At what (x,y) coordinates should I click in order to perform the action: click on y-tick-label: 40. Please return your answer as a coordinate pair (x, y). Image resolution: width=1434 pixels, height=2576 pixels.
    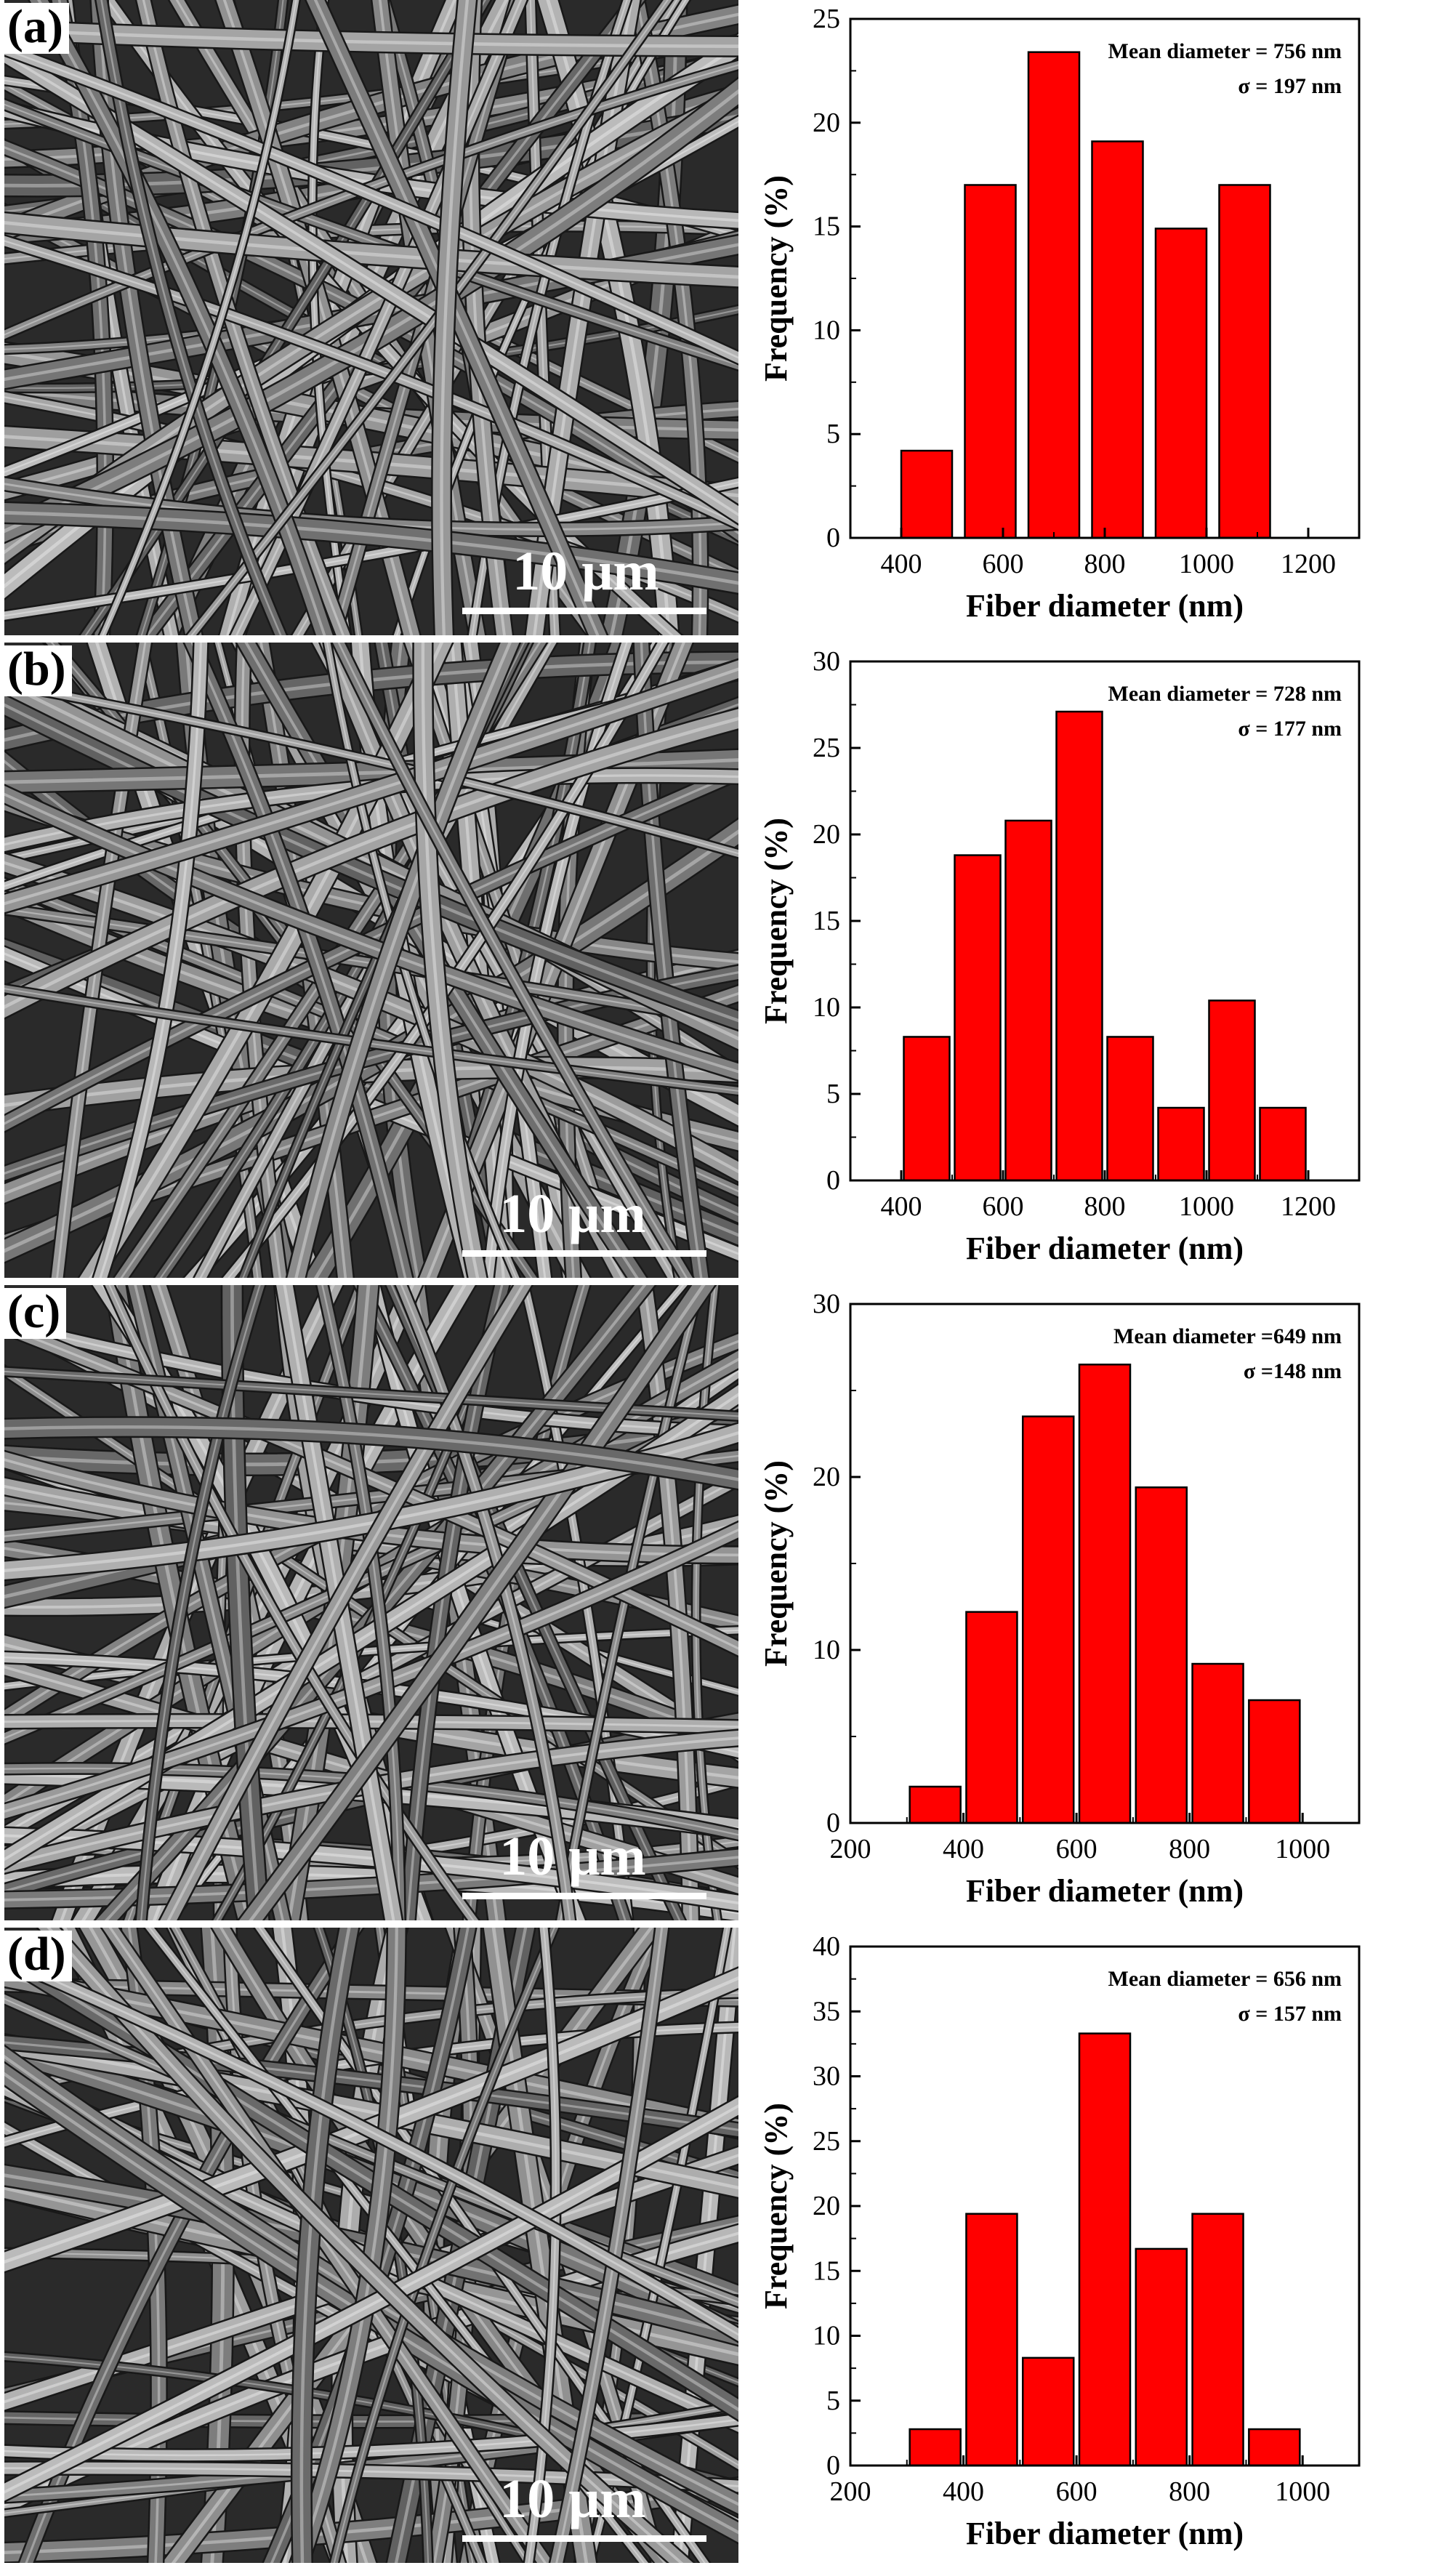
    Looking at the image, I should click on (827, 1946).